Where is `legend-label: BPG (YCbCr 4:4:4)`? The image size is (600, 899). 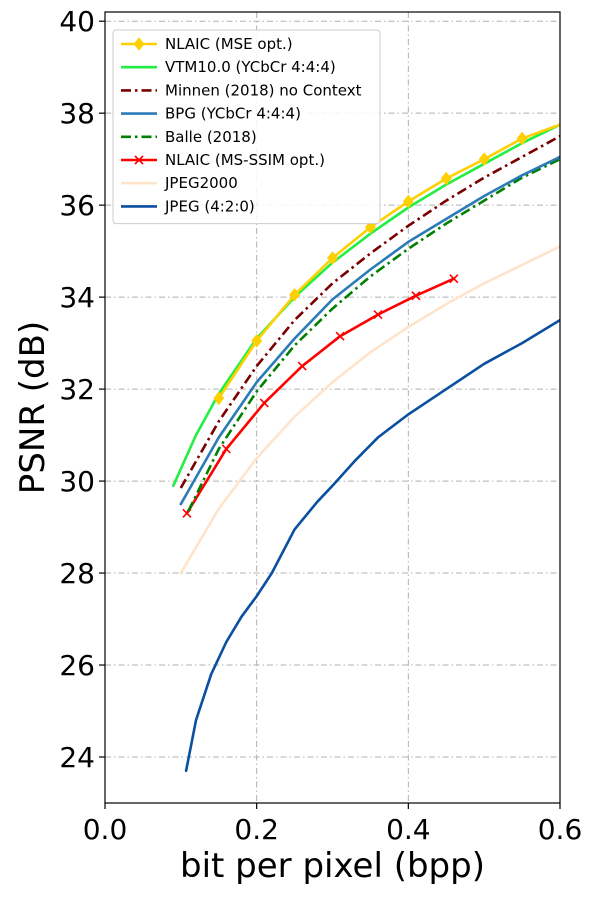
legend-label: BPG (YCbCr 4:4:4) is located at coordinates (233, 114).